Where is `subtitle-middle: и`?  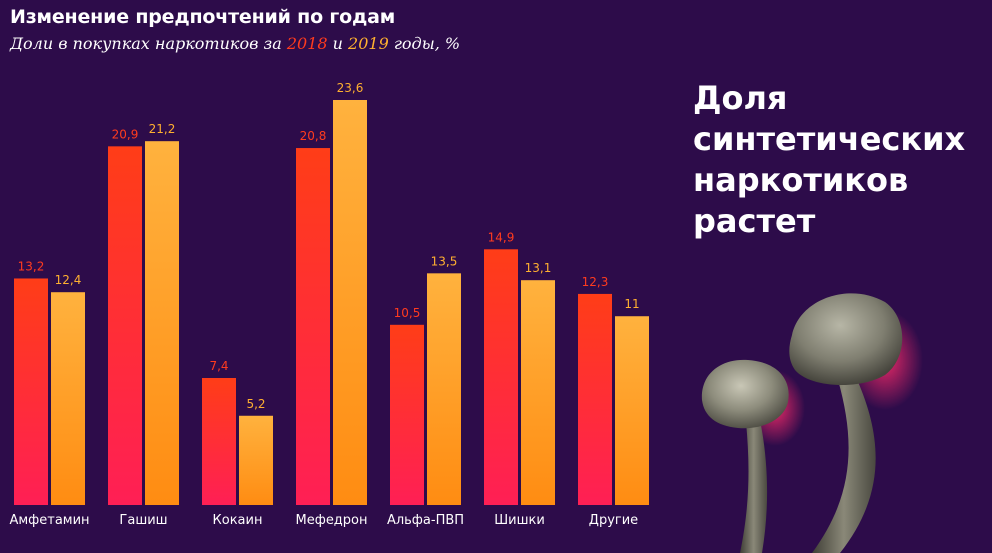 subtitle-middle: и is located at coordinates (338, 43).